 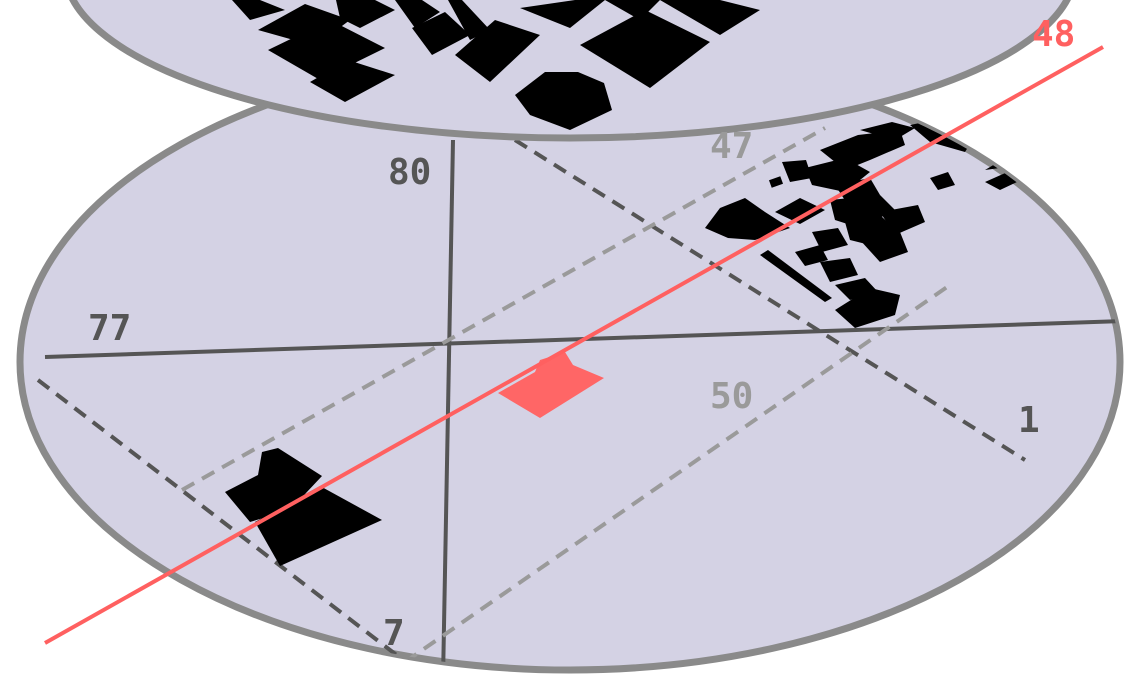 What do you see at coordinates (1053, 34) in the screenshot?
I see `label-48: 48` at bounding box center [1053, 34].